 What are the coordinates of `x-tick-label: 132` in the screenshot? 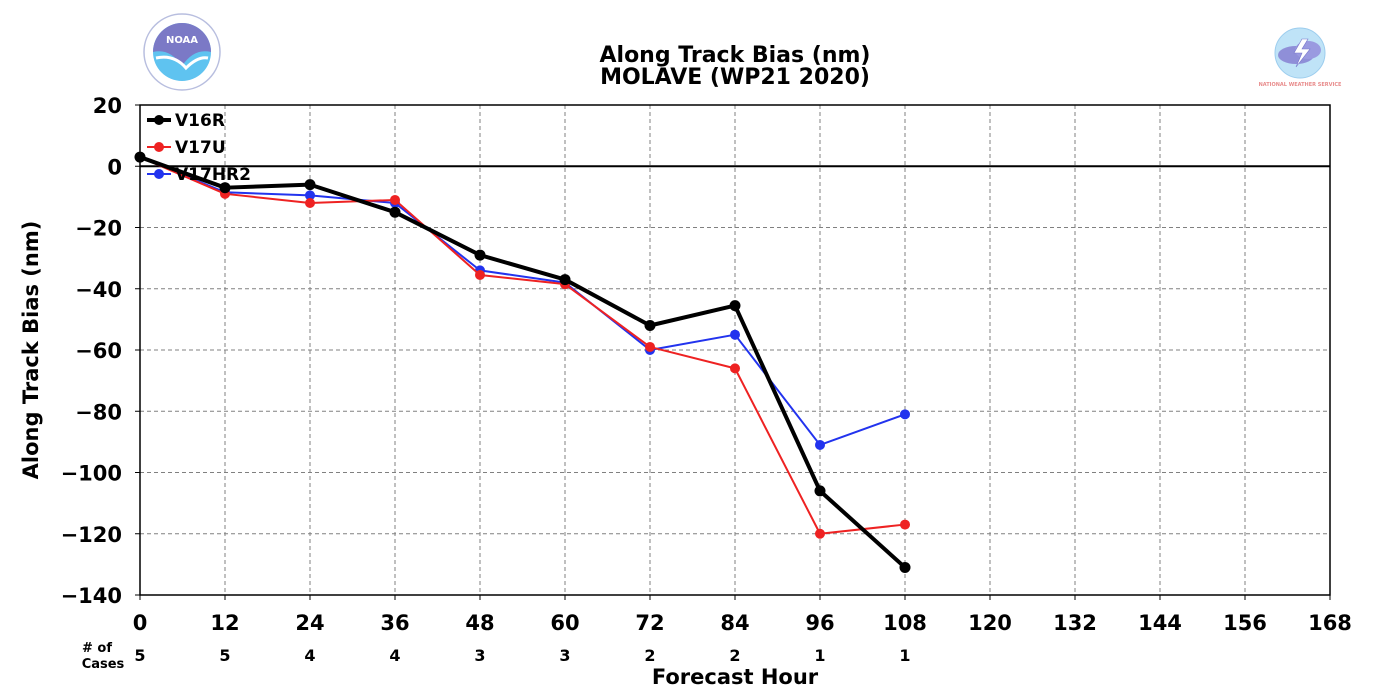 It's located at (1075, 623).